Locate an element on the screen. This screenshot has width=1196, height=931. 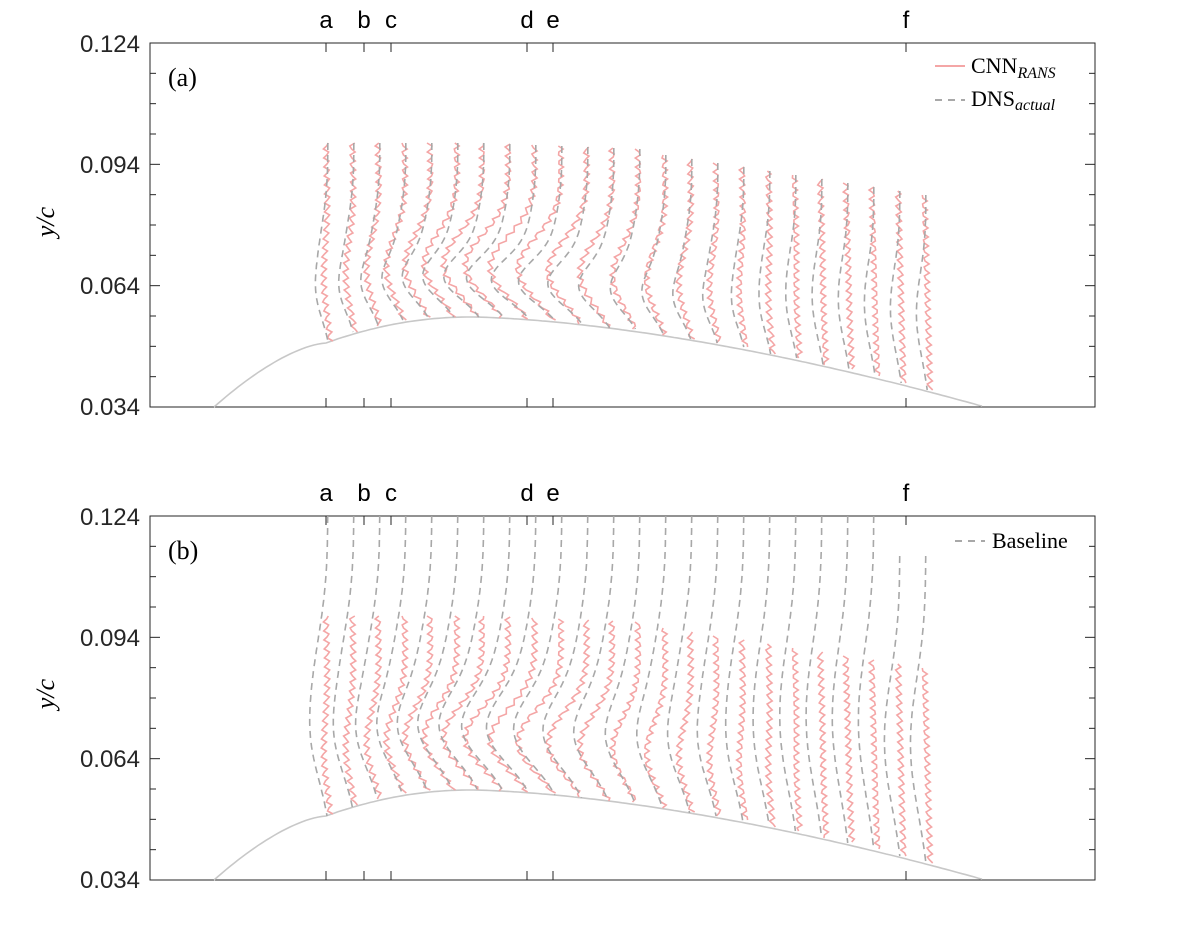
station-label-c: c is located at coordinates (391, 493).